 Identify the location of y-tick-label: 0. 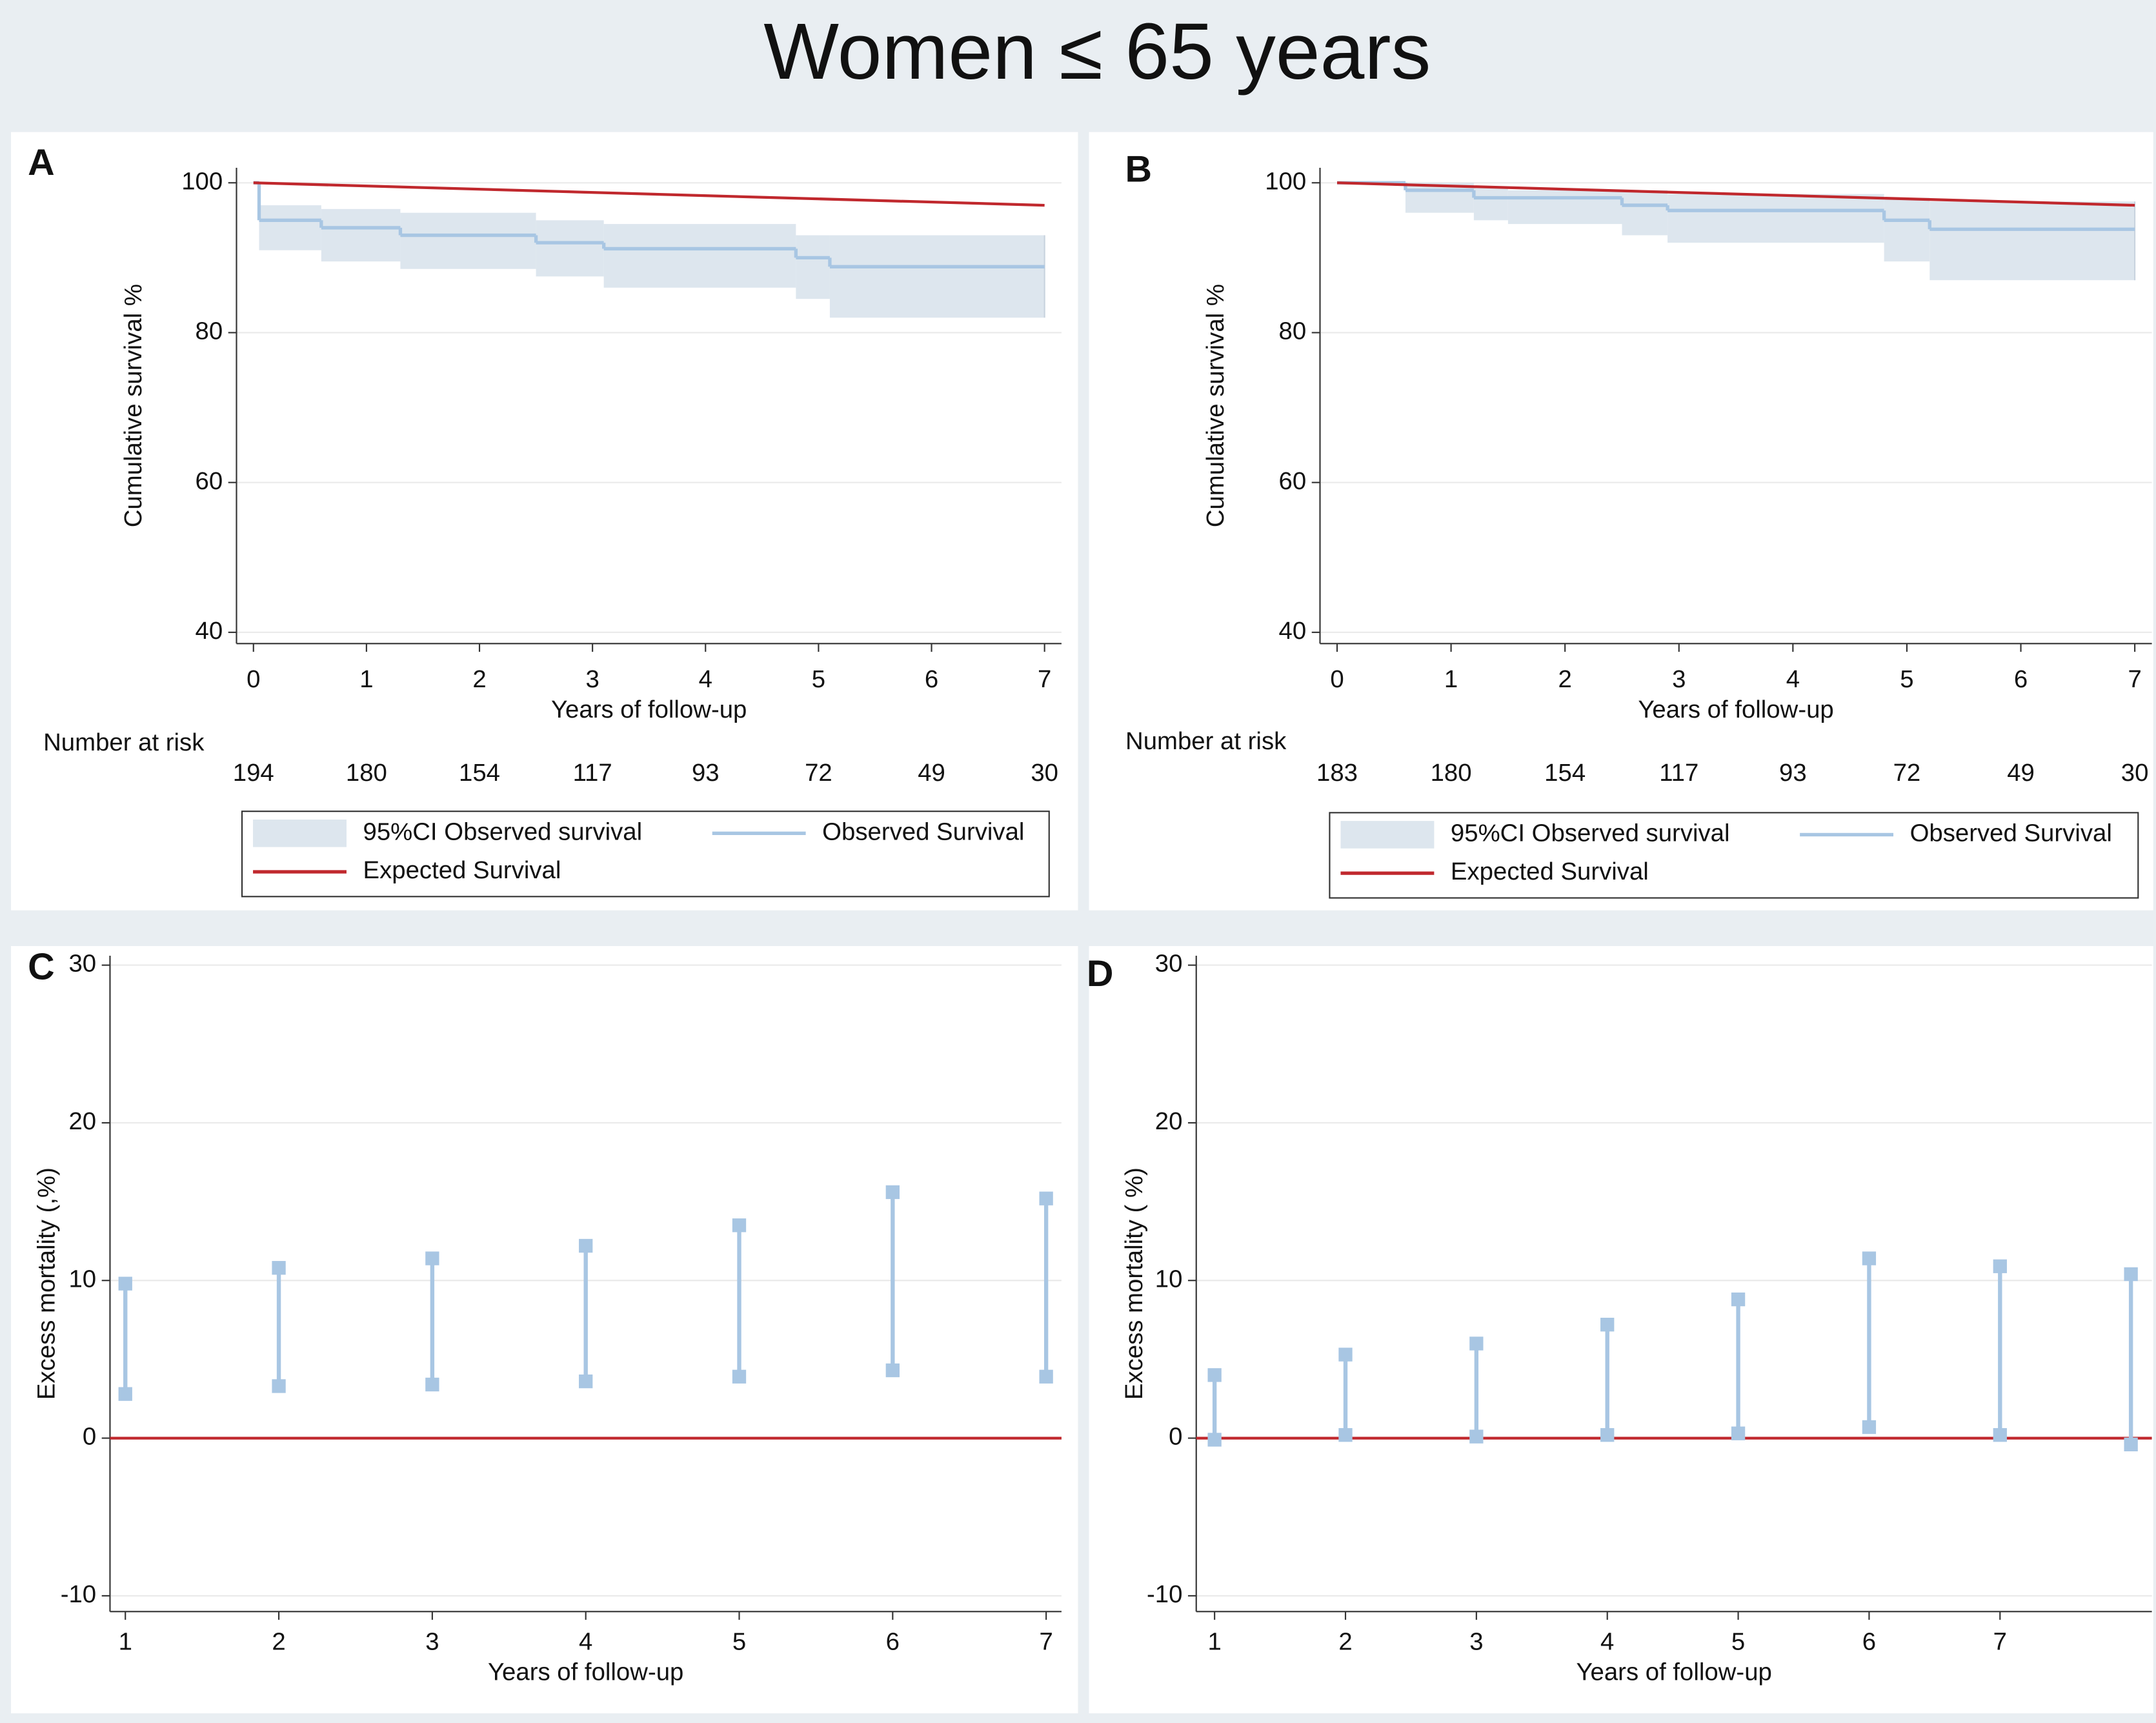
(1175, 1437).